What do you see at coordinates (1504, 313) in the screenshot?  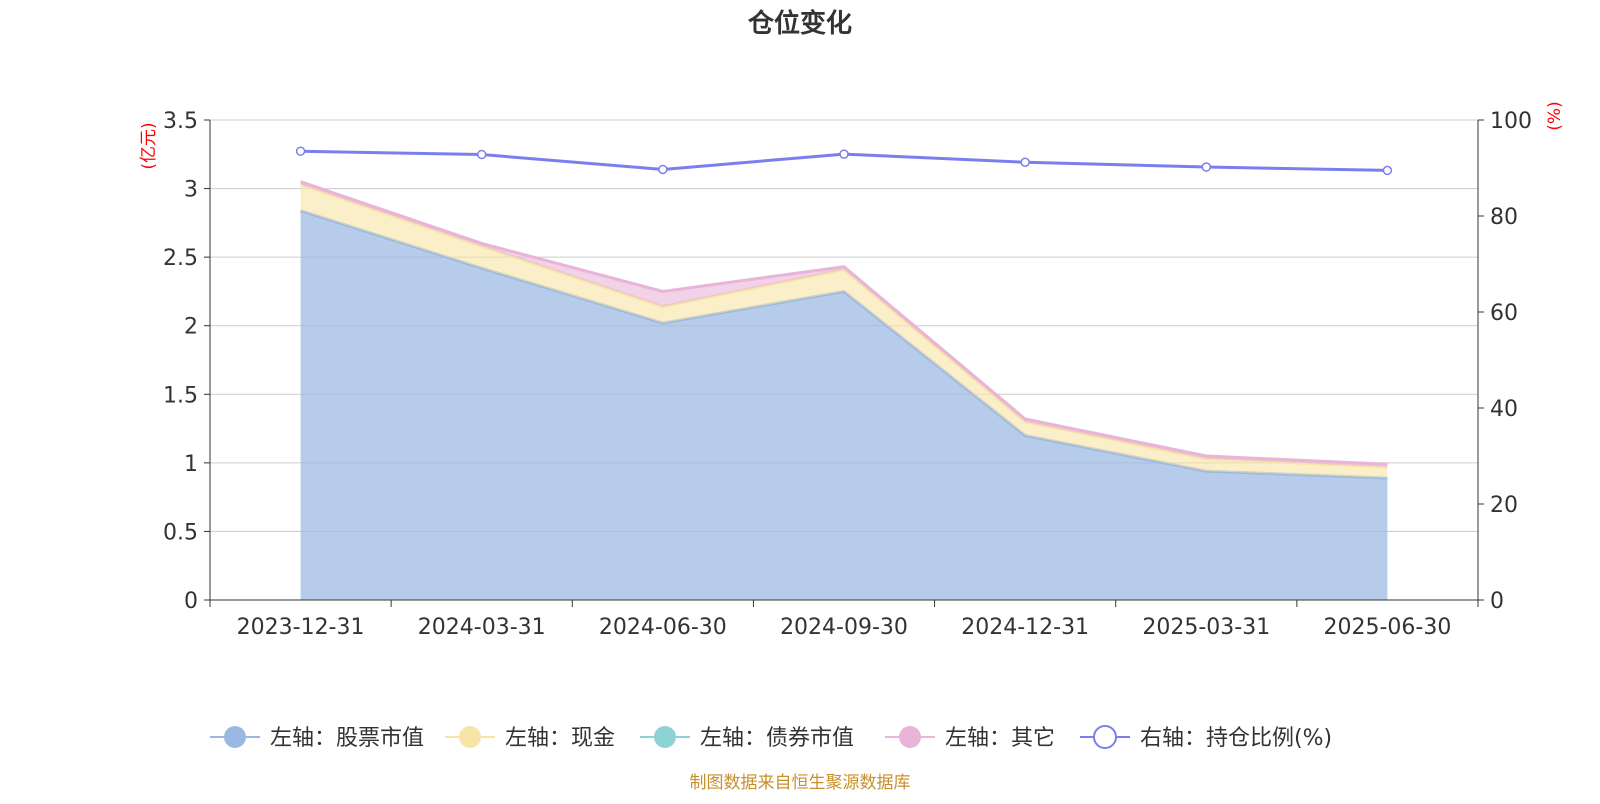 I see `right-axis-tick-label: 60` at bounding box center [1504, 313].